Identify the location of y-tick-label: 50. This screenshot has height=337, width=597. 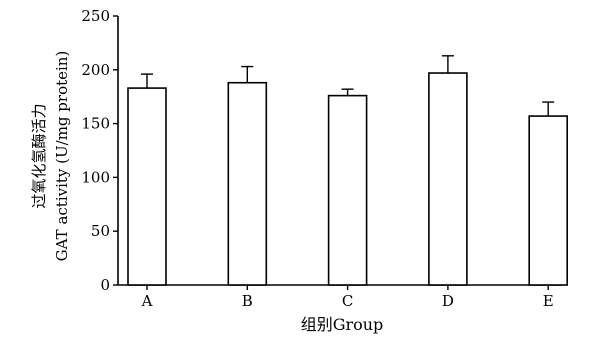
(100, 231).